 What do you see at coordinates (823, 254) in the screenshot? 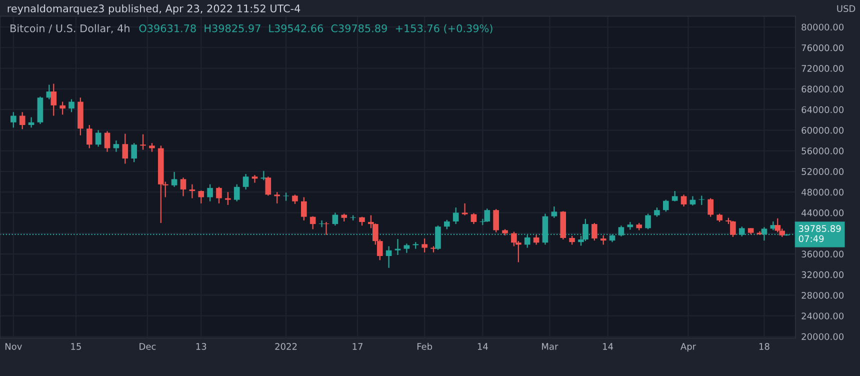
I see `y-tick-label: 36000.00` at bounding box center [823, 254].